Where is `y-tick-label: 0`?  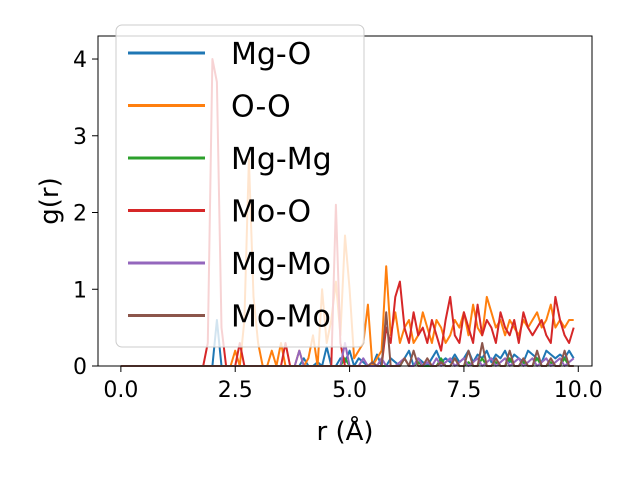
y-tick-label: 0 is located at coordinates (80, 367).